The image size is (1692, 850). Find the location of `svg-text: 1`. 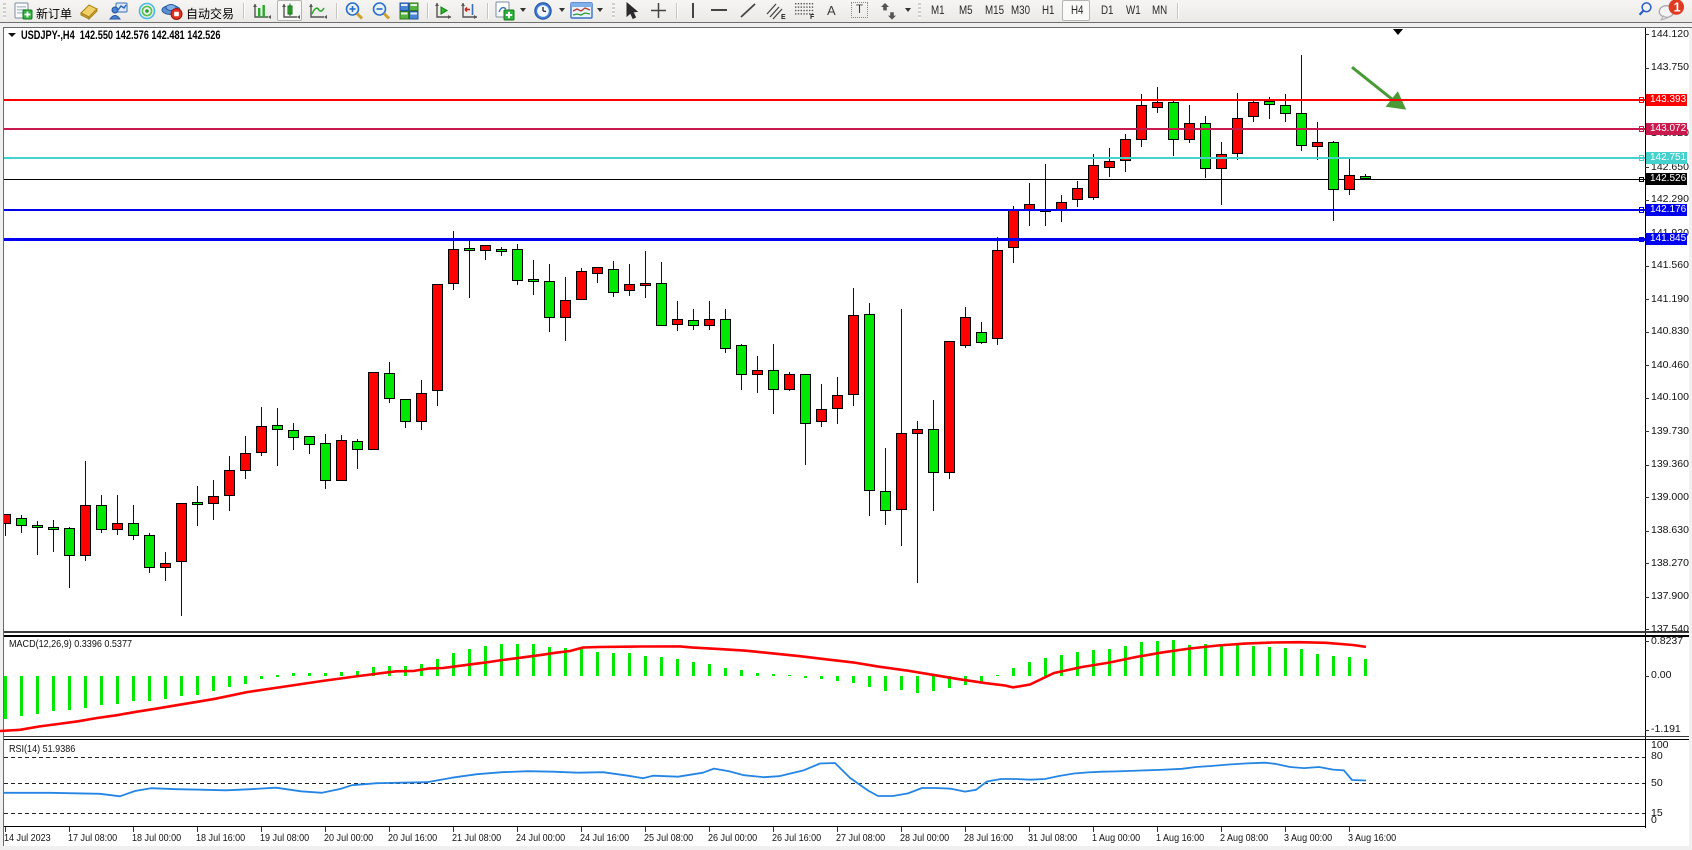

svg-text: 1 is located at coordinates (1677, 7).